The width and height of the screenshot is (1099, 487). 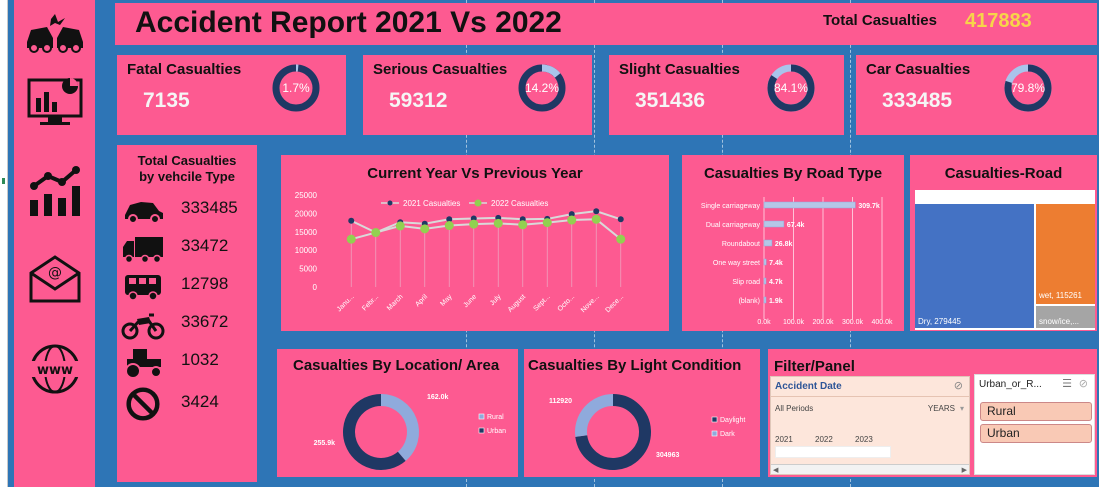 I want to click on urban-rural-slicer: Urban_or_R... ☰ ⊘ Rural Urban, so click(x=1034, y=424).